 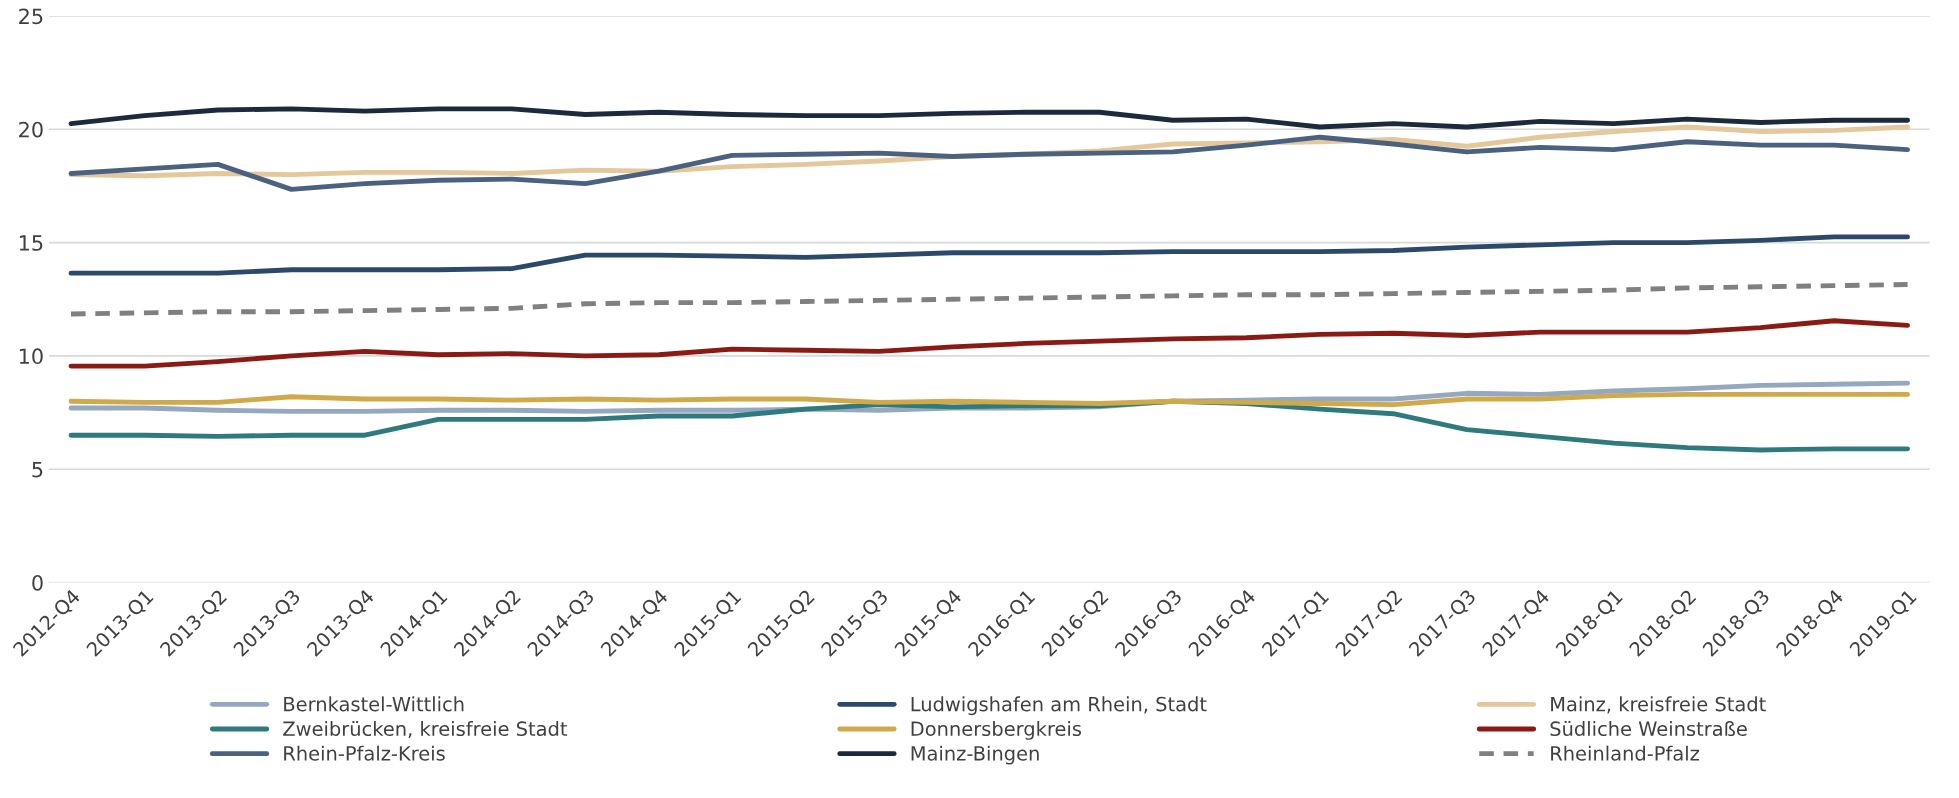 What do you see at coordinates (975, 755) in the screenshot?
I see `legend-label: Mainz-Bingen` at bounding box center [975, 755].